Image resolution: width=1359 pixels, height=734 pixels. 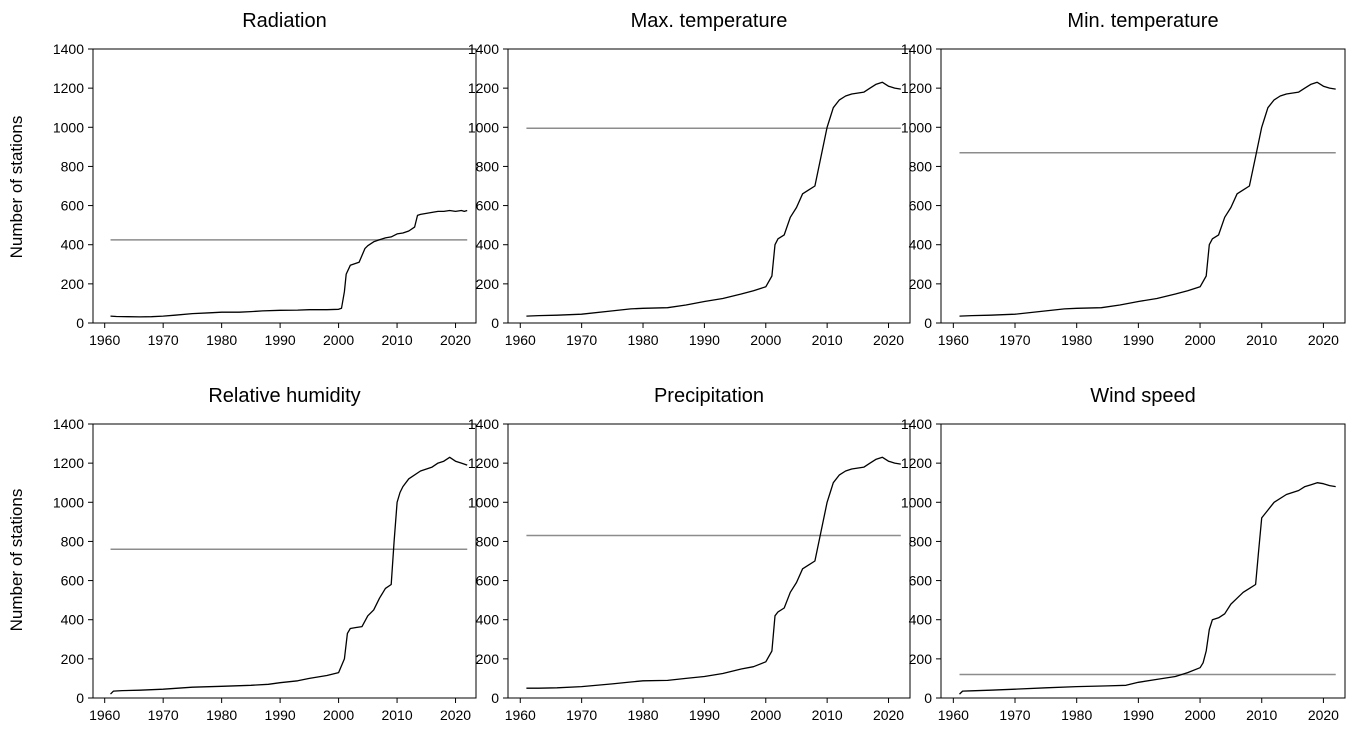 What do you see at coordinates (1142, 21) in the screenshot?
I see `chart-title: Min. temperature` at bounding box center [1142, 21].